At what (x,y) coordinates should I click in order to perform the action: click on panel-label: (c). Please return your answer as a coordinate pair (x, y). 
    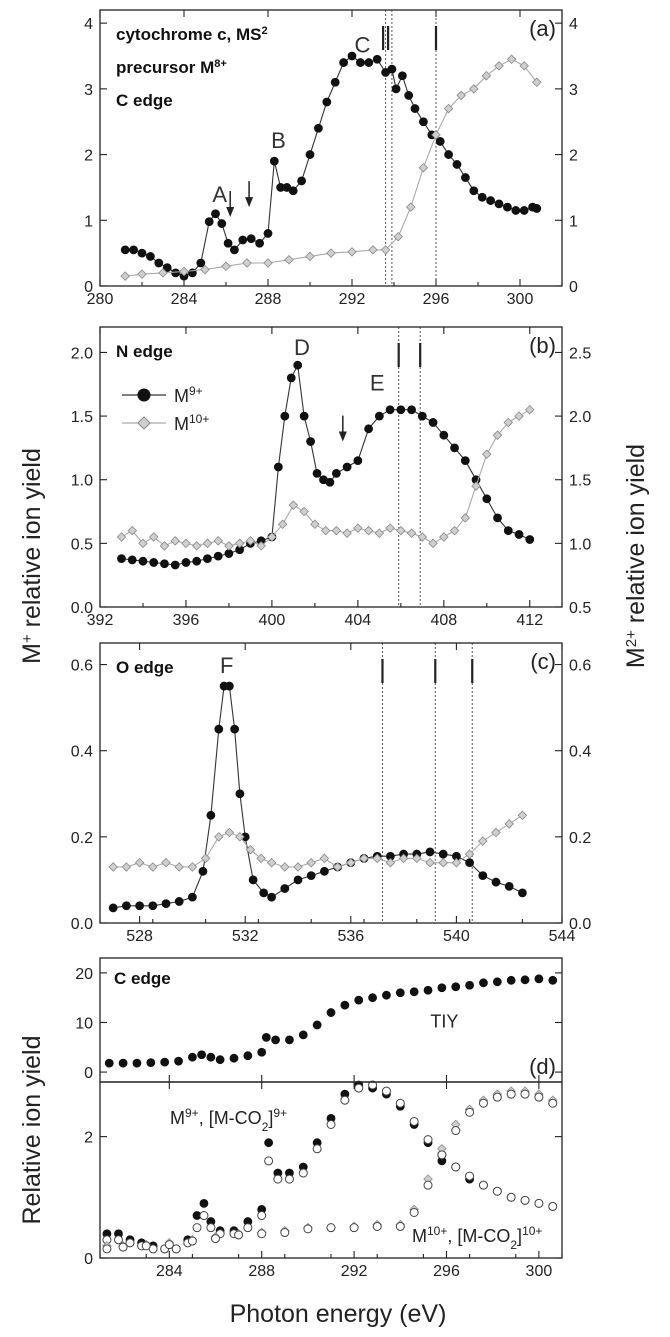
    Looking at the image, I should click on (543, 661).